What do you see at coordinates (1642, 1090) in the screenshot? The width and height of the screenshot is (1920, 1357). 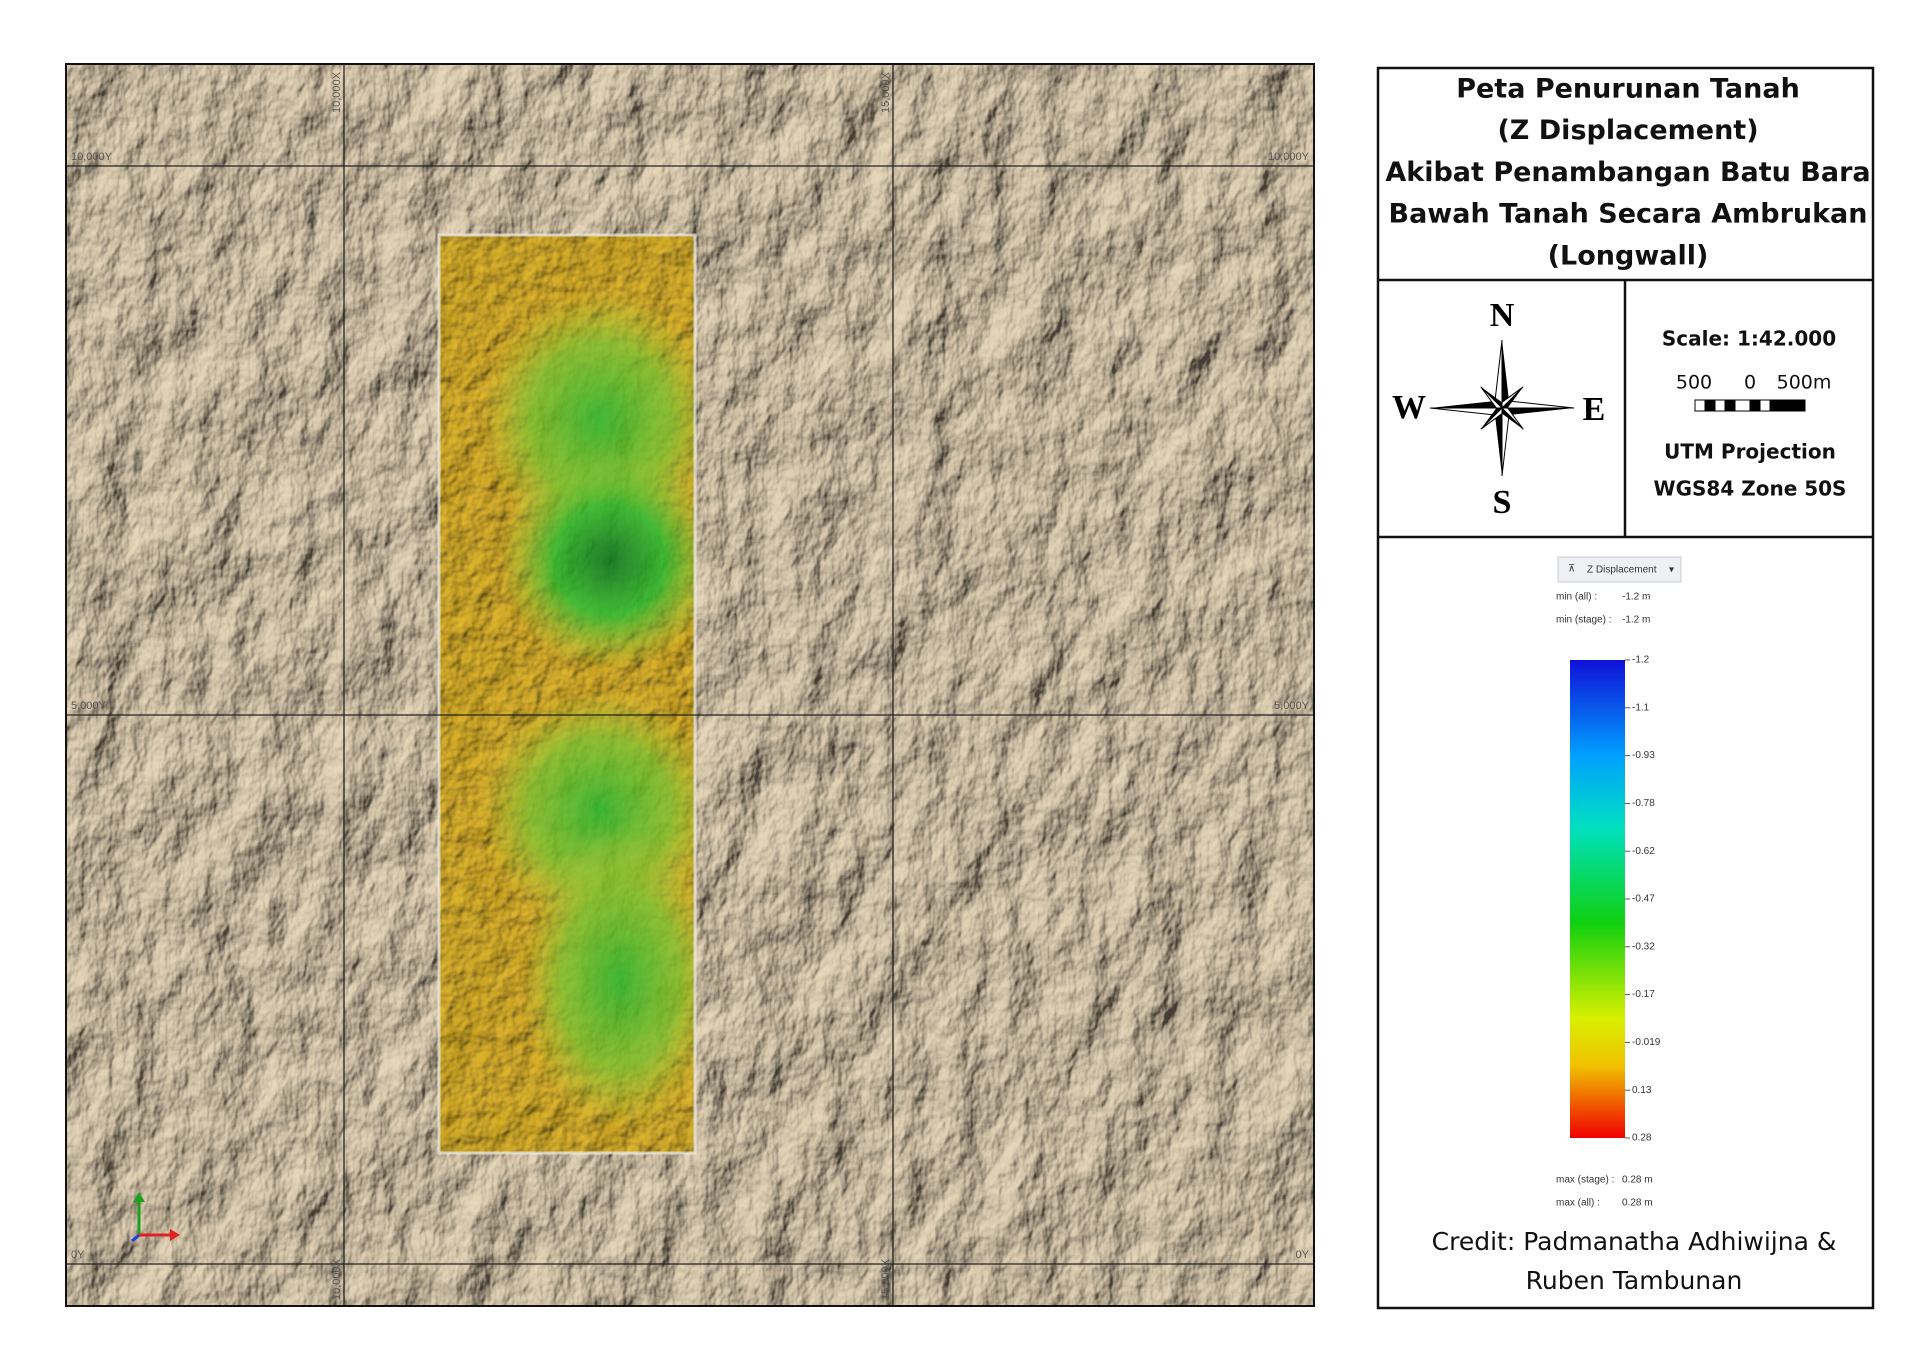 I see `color-tick-label: 0.13` at bounding box center [1642, 1090].